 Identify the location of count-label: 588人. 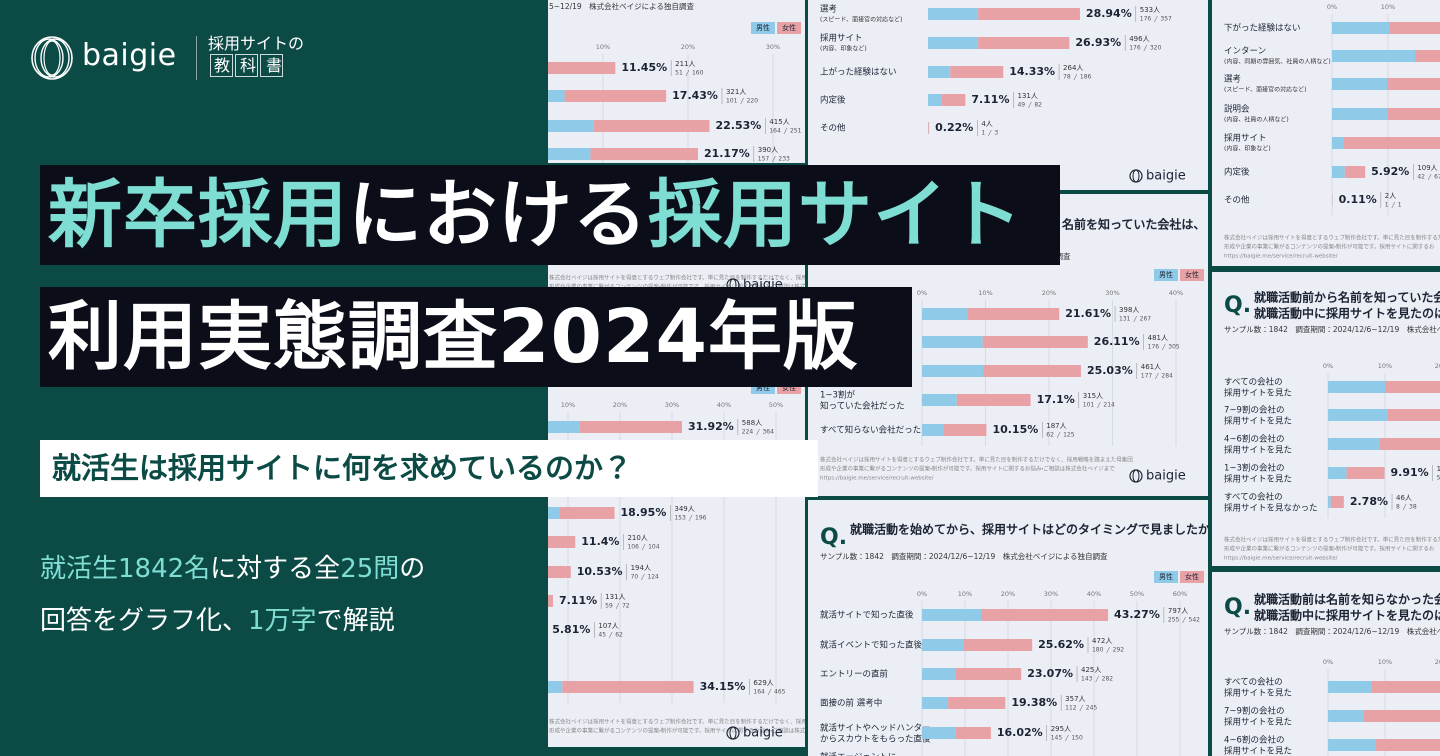
(752, 423).